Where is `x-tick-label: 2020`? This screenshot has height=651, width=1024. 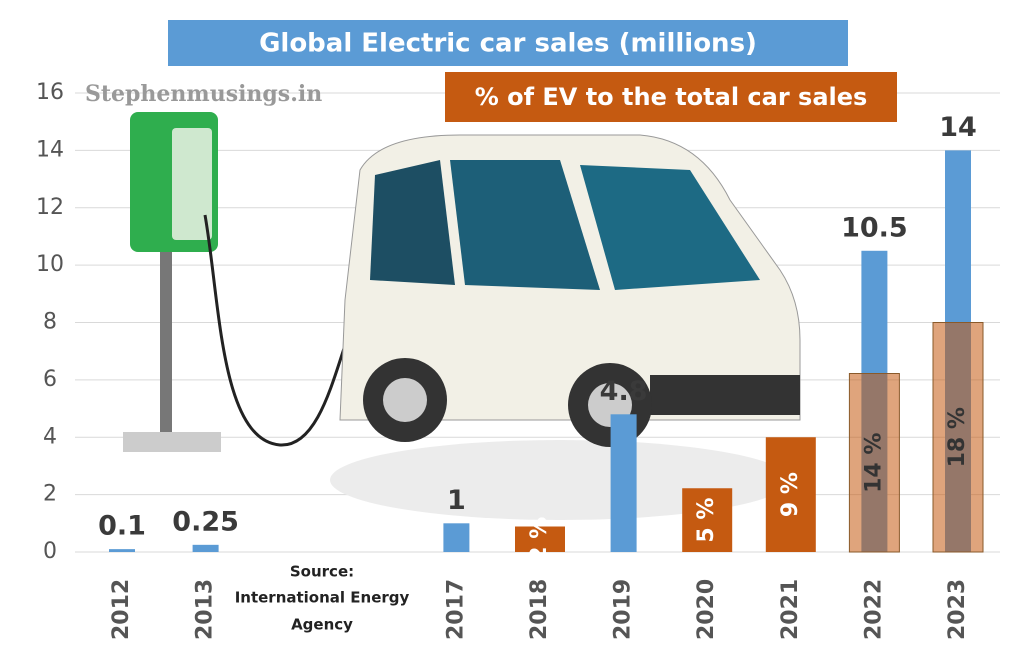 x-tick-label: 2020 is located at coordinates (706, 609).